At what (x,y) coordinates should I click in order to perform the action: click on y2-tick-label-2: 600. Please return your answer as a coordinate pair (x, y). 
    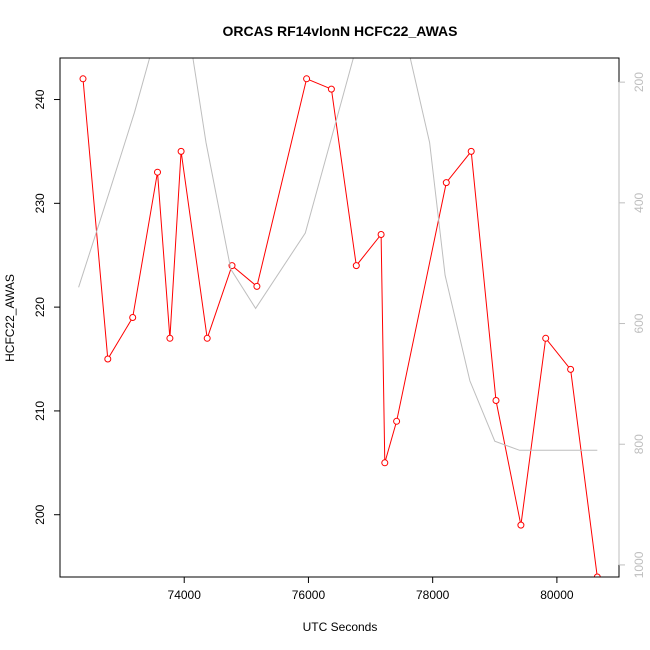
    Looking at the image, I should click on (639, 323).